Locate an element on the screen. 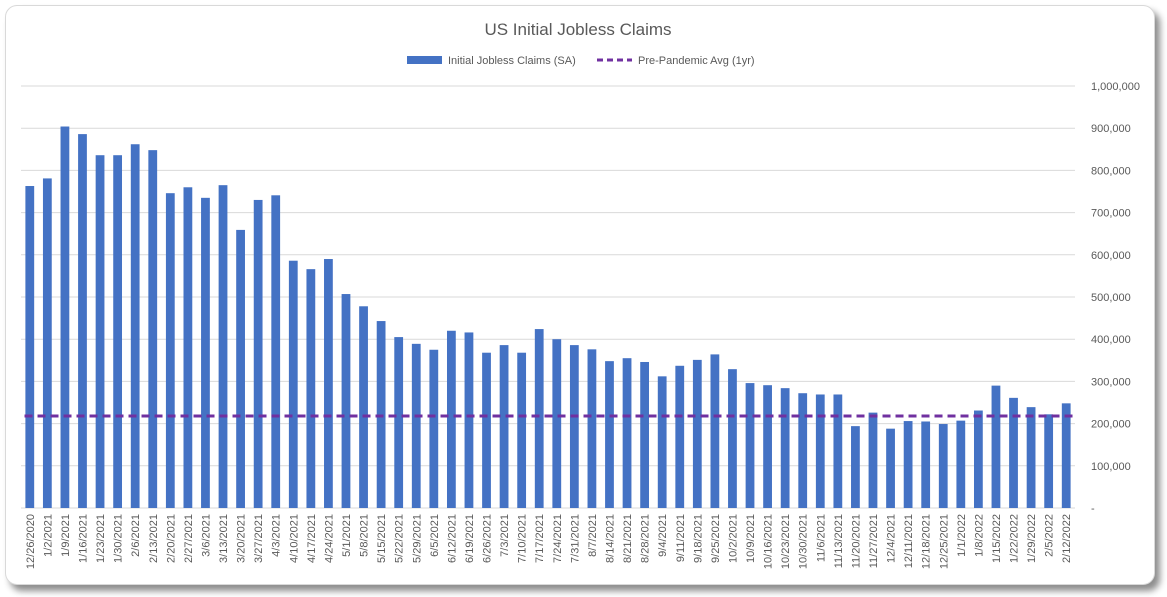 Image resolution: width=1167 pixels, height=597 pixels. x-tick-label: 5/15/2021 is located at coordinates (382, 538).